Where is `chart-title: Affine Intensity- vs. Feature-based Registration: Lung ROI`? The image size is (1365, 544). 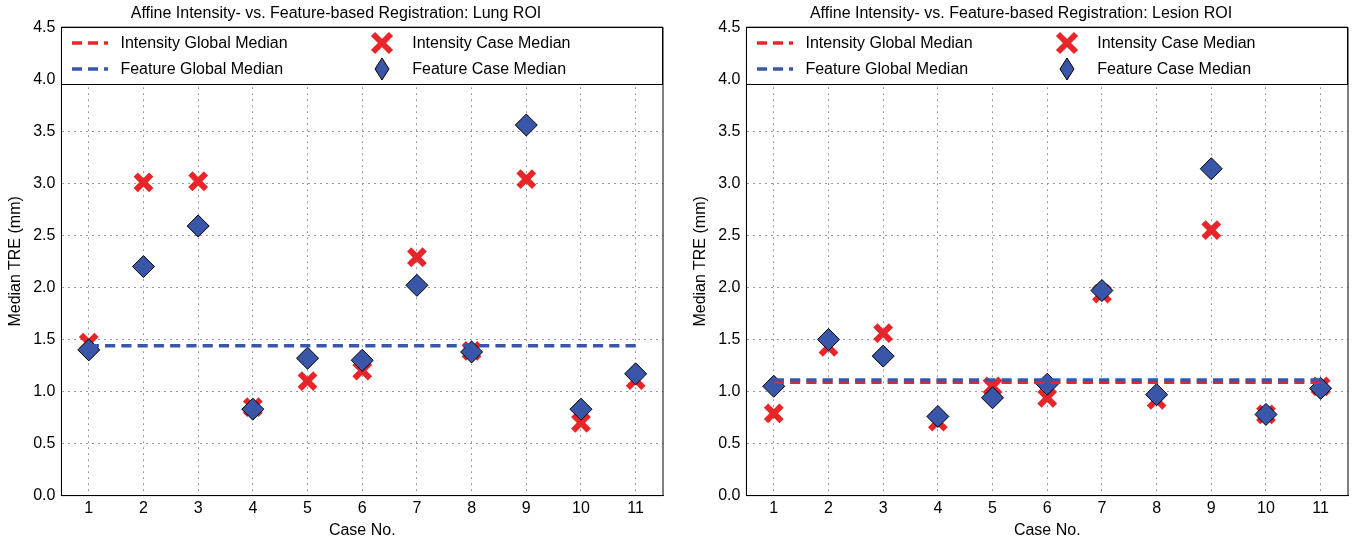
chart-title: Affine Intensity- vs. Feature-based Registration: Lung ROI is located at coordinates (336, 13).